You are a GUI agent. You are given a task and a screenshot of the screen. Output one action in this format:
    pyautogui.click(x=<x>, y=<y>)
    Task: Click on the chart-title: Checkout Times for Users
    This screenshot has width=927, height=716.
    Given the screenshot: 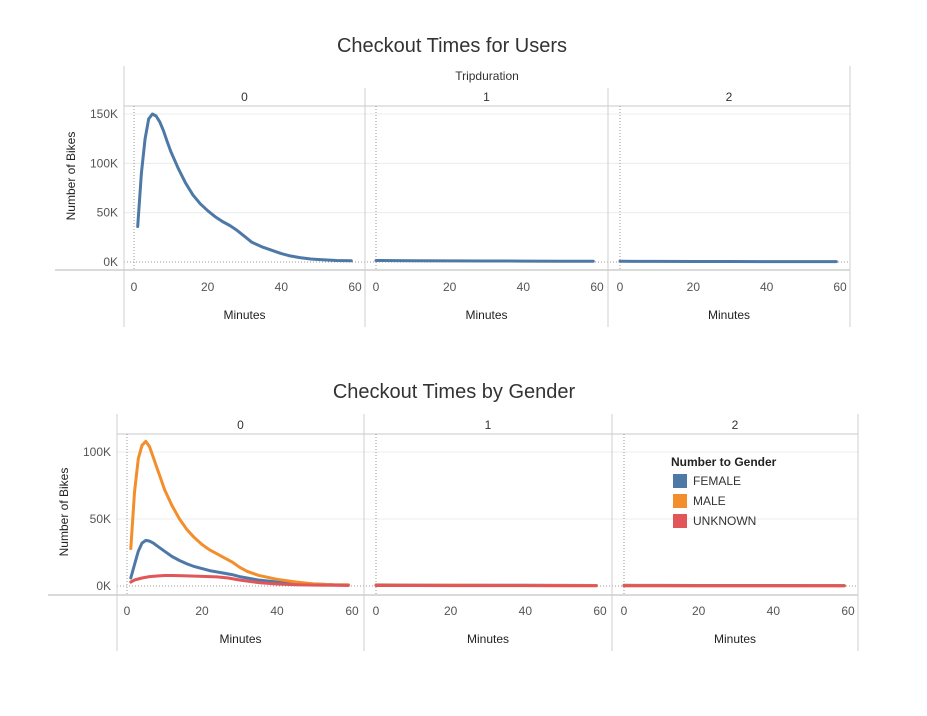 What is the action you would take?
    pyautogui.click(x=452, y=46)
    